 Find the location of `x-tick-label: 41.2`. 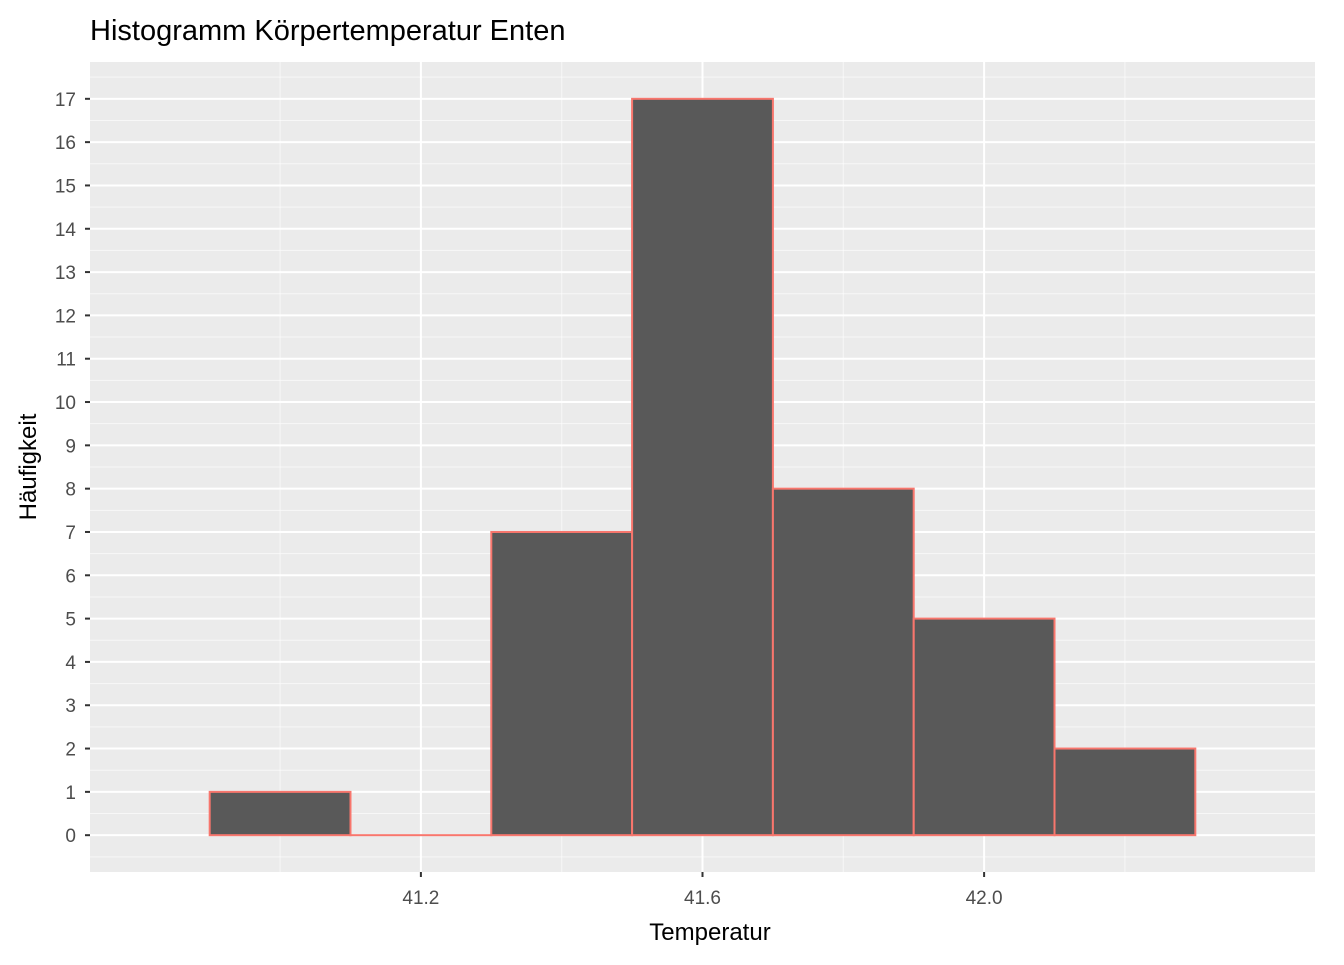

x-tick-label: 41.2 is located at coordinates (420, 898).